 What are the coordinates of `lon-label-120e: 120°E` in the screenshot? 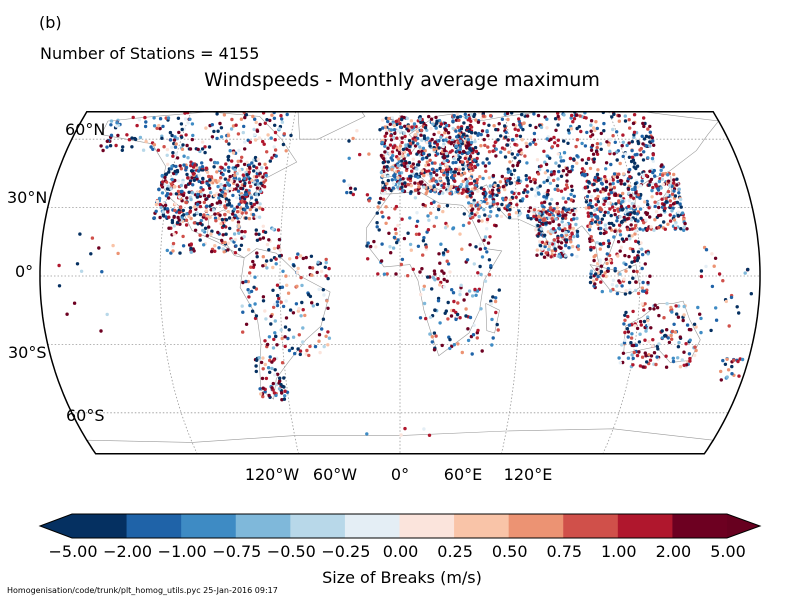 It's located at (528, 474).